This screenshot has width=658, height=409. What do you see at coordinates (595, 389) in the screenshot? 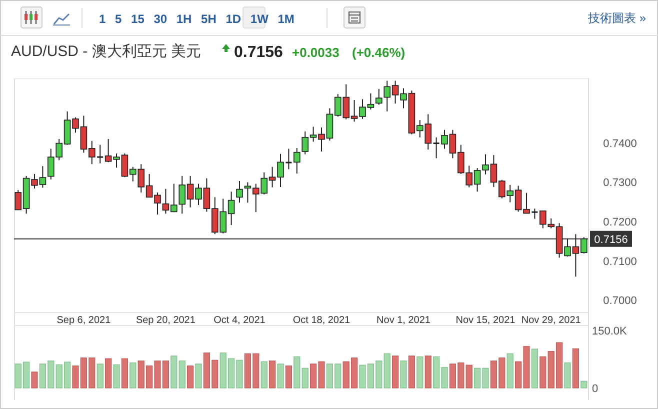
I see `y-tick-label: 0` at bounding box center [595, 389].